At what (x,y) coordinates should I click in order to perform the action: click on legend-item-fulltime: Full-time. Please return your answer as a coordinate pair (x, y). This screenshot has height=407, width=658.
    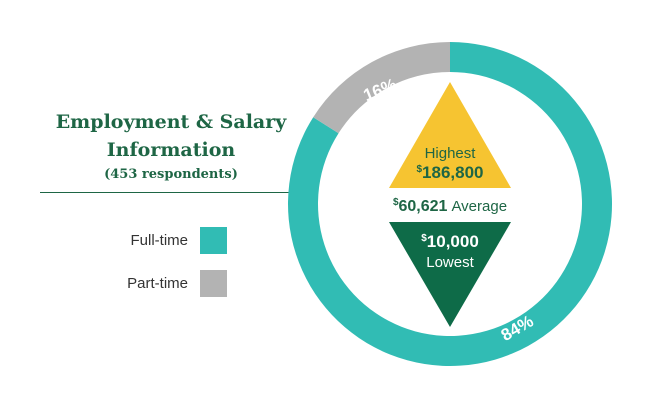
    Looking at the image, I should click on (163, 240).